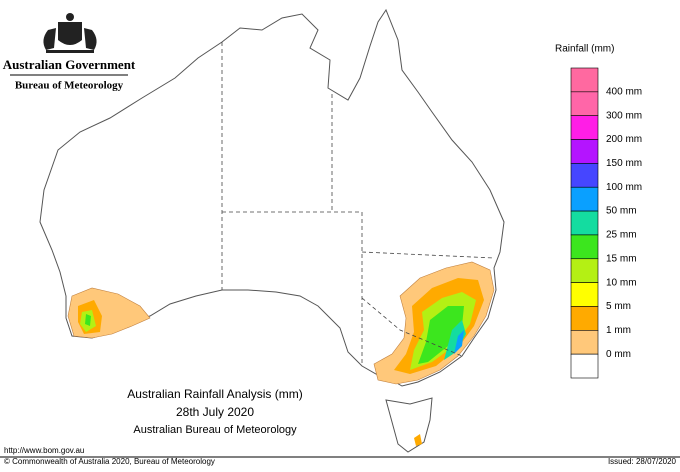 The height and width of the screenshot is (472, 680). Describe the element at coordinates (215, 412) in the screenshot. I see `caption-line: 28th July 2020` at that location.